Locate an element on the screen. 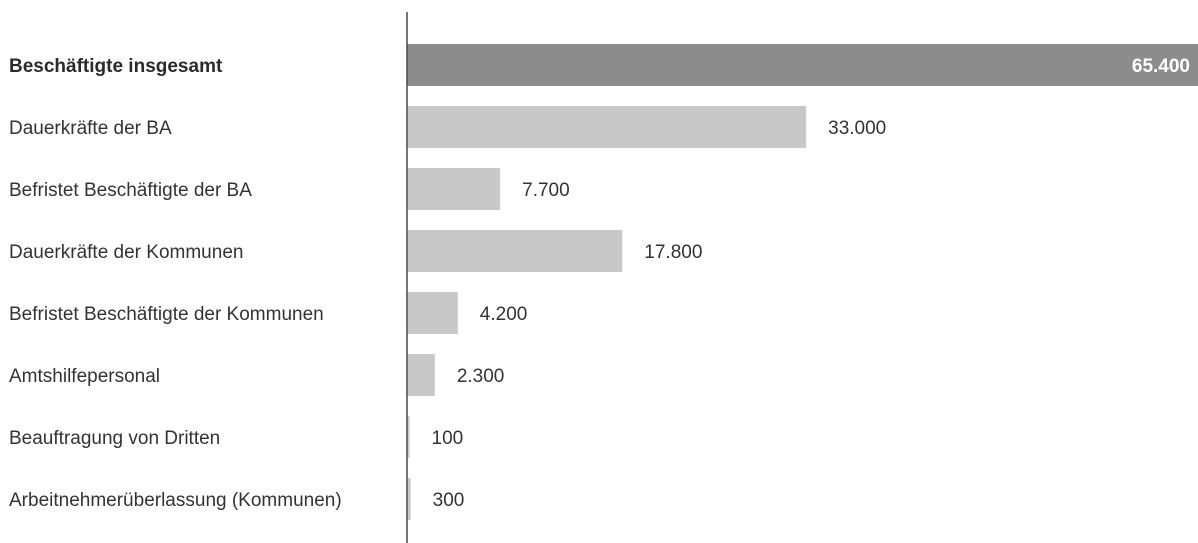  value-label-6: 100 is located at coordinates (448, 438).